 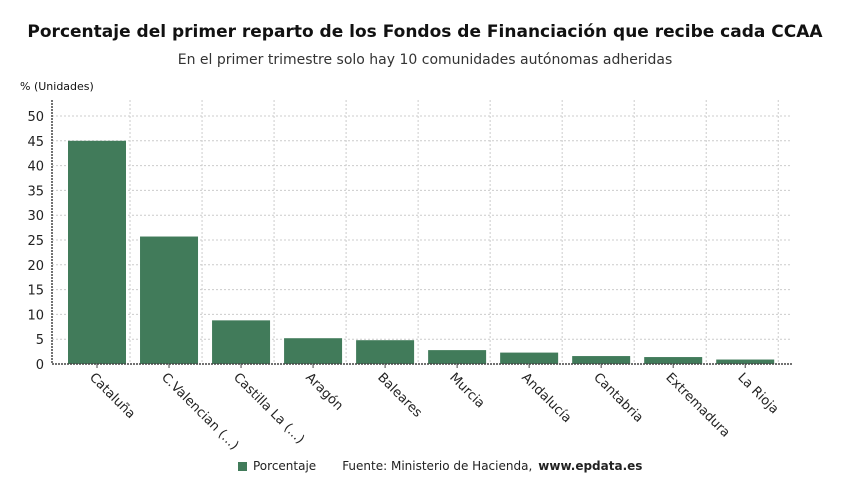 What do you see at coordinates (590, 466) in the screenshot?
I see `source-link: www.epdata.es` at bounding box center [590, 466].